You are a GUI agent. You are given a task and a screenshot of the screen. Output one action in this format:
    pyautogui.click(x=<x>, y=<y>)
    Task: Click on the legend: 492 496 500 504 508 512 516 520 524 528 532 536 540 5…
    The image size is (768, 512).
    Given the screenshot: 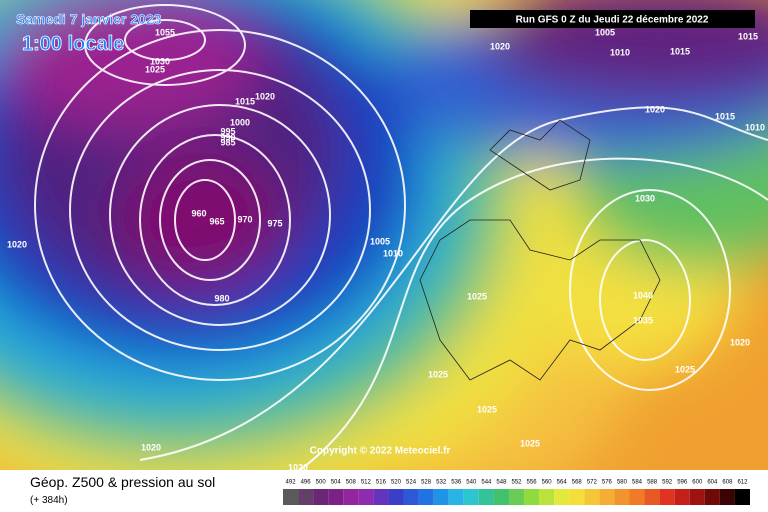 What is the action you would take?
    pyautogui.click(x=516, y=492)
    